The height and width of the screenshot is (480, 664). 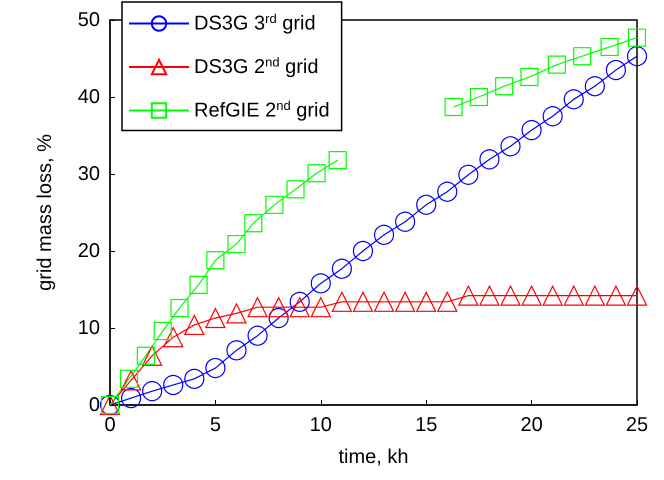 What do you see at coordinates (89, 251) in the screenshot?
I see `y-tick-label: 20` at bounding box center [89, 251].